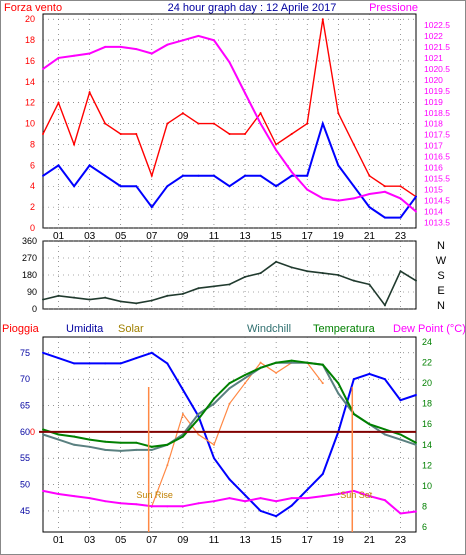  I want to click on pressure-tick: 1017.5, so click(437, 135).